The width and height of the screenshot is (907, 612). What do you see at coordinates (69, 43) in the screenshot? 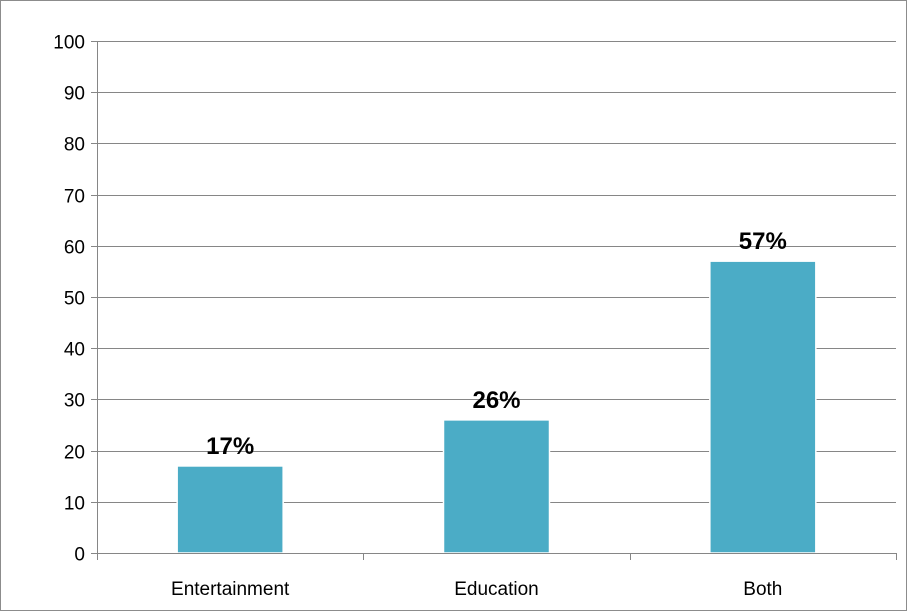
I see `y-tick-label-100: 100` at bounding box center [69, 43].